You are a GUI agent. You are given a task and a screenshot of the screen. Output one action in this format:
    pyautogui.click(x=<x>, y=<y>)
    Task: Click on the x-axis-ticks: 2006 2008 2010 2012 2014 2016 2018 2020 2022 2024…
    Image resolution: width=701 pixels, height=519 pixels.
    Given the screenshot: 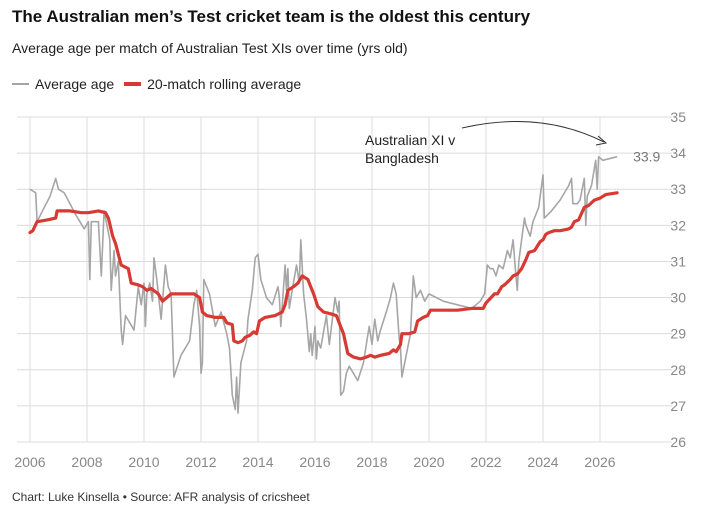 What is the action you would take?
    pyautogui.click(x=314, y=462)
    